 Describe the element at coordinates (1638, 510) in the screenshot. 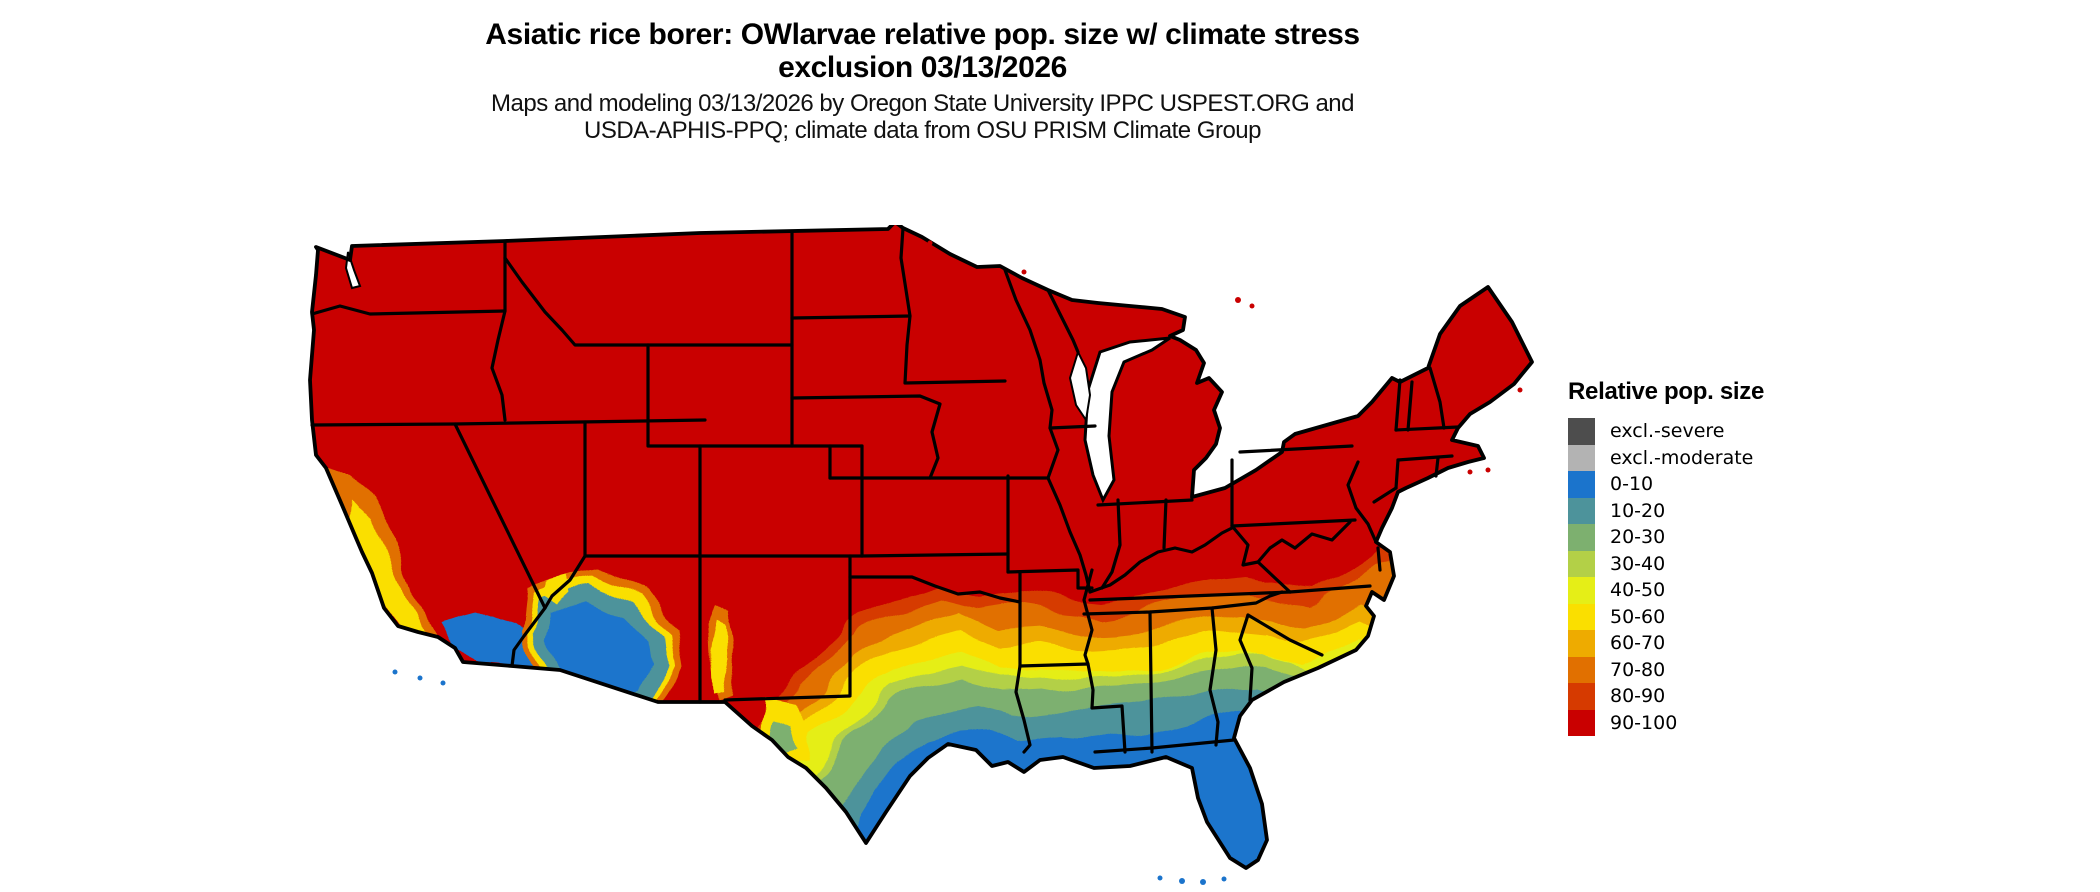

I see `legend-label-3: 10-20` at that location.